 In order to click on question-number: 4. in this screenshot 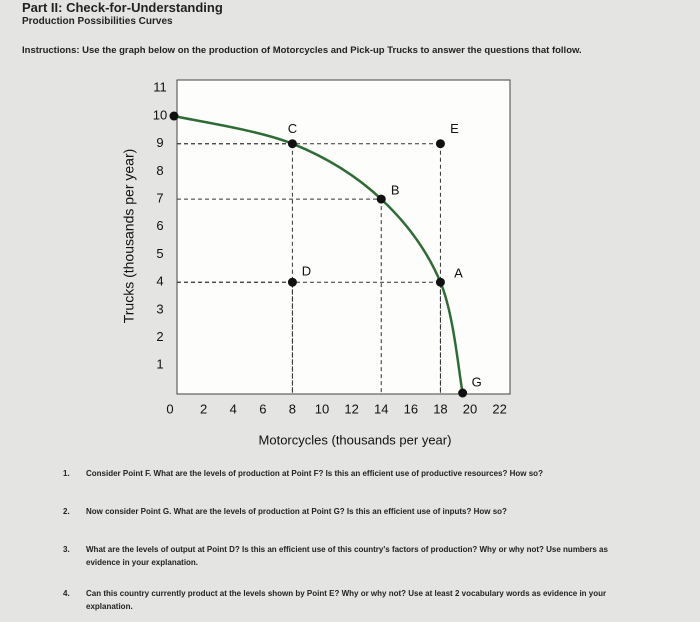, I will do `click(66, 593)`.